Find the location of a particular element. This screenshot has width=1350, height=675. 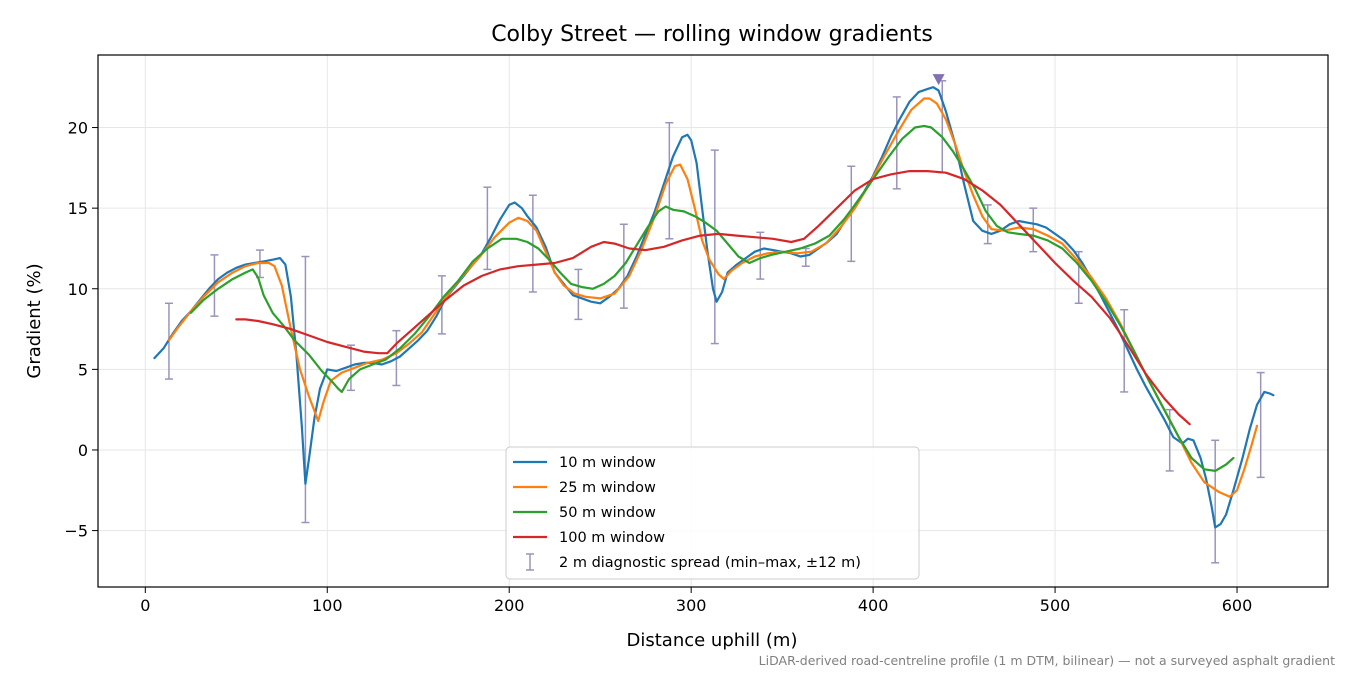

legend-label: 50 m window is located at coordinates (607, 513).